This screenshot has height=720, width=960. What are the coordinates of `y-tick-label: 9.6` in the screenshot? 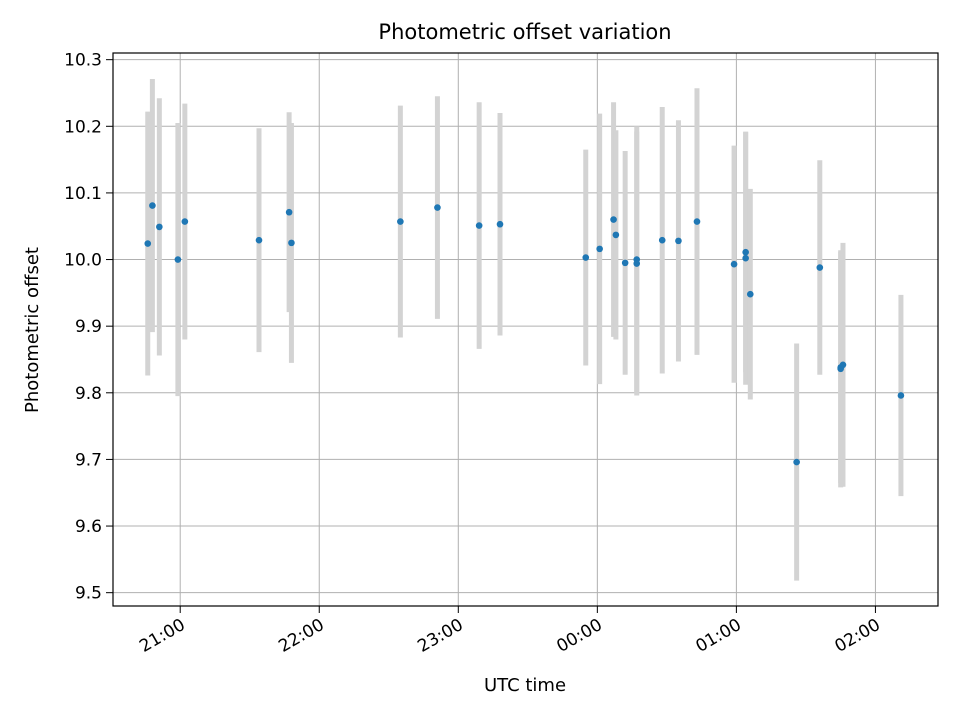 It's located at (88, 527).